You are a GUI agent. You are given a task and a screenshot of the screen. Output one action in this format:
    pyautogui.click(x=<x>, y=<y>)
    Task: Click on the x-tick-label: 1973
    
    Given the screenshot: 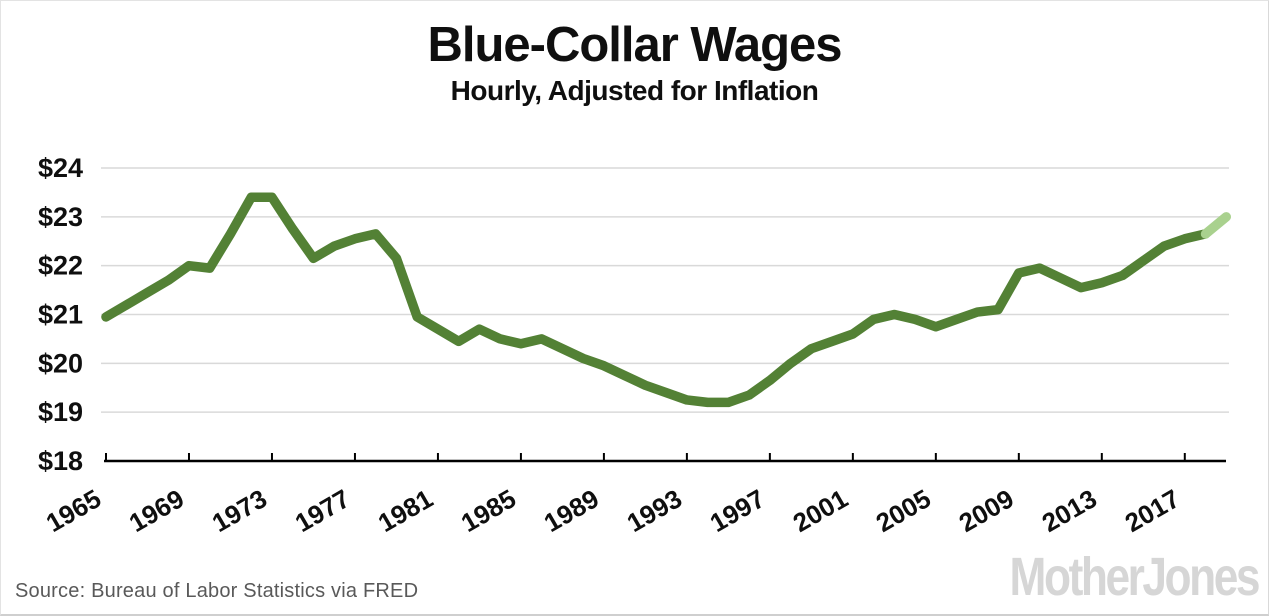 What is the action you would take?
    pyautogui.click(x=239, y=510)
    